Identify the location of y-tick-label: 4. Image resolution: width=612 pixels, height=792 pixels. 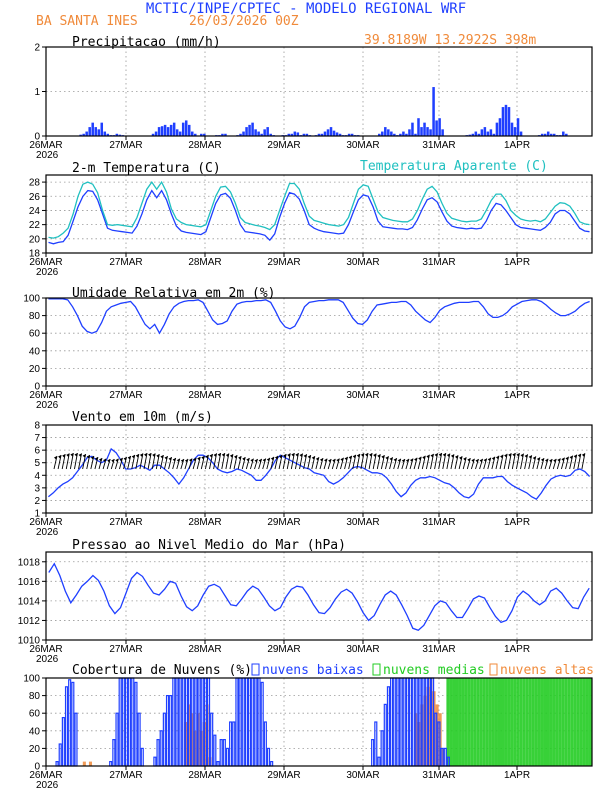
(37, 476).